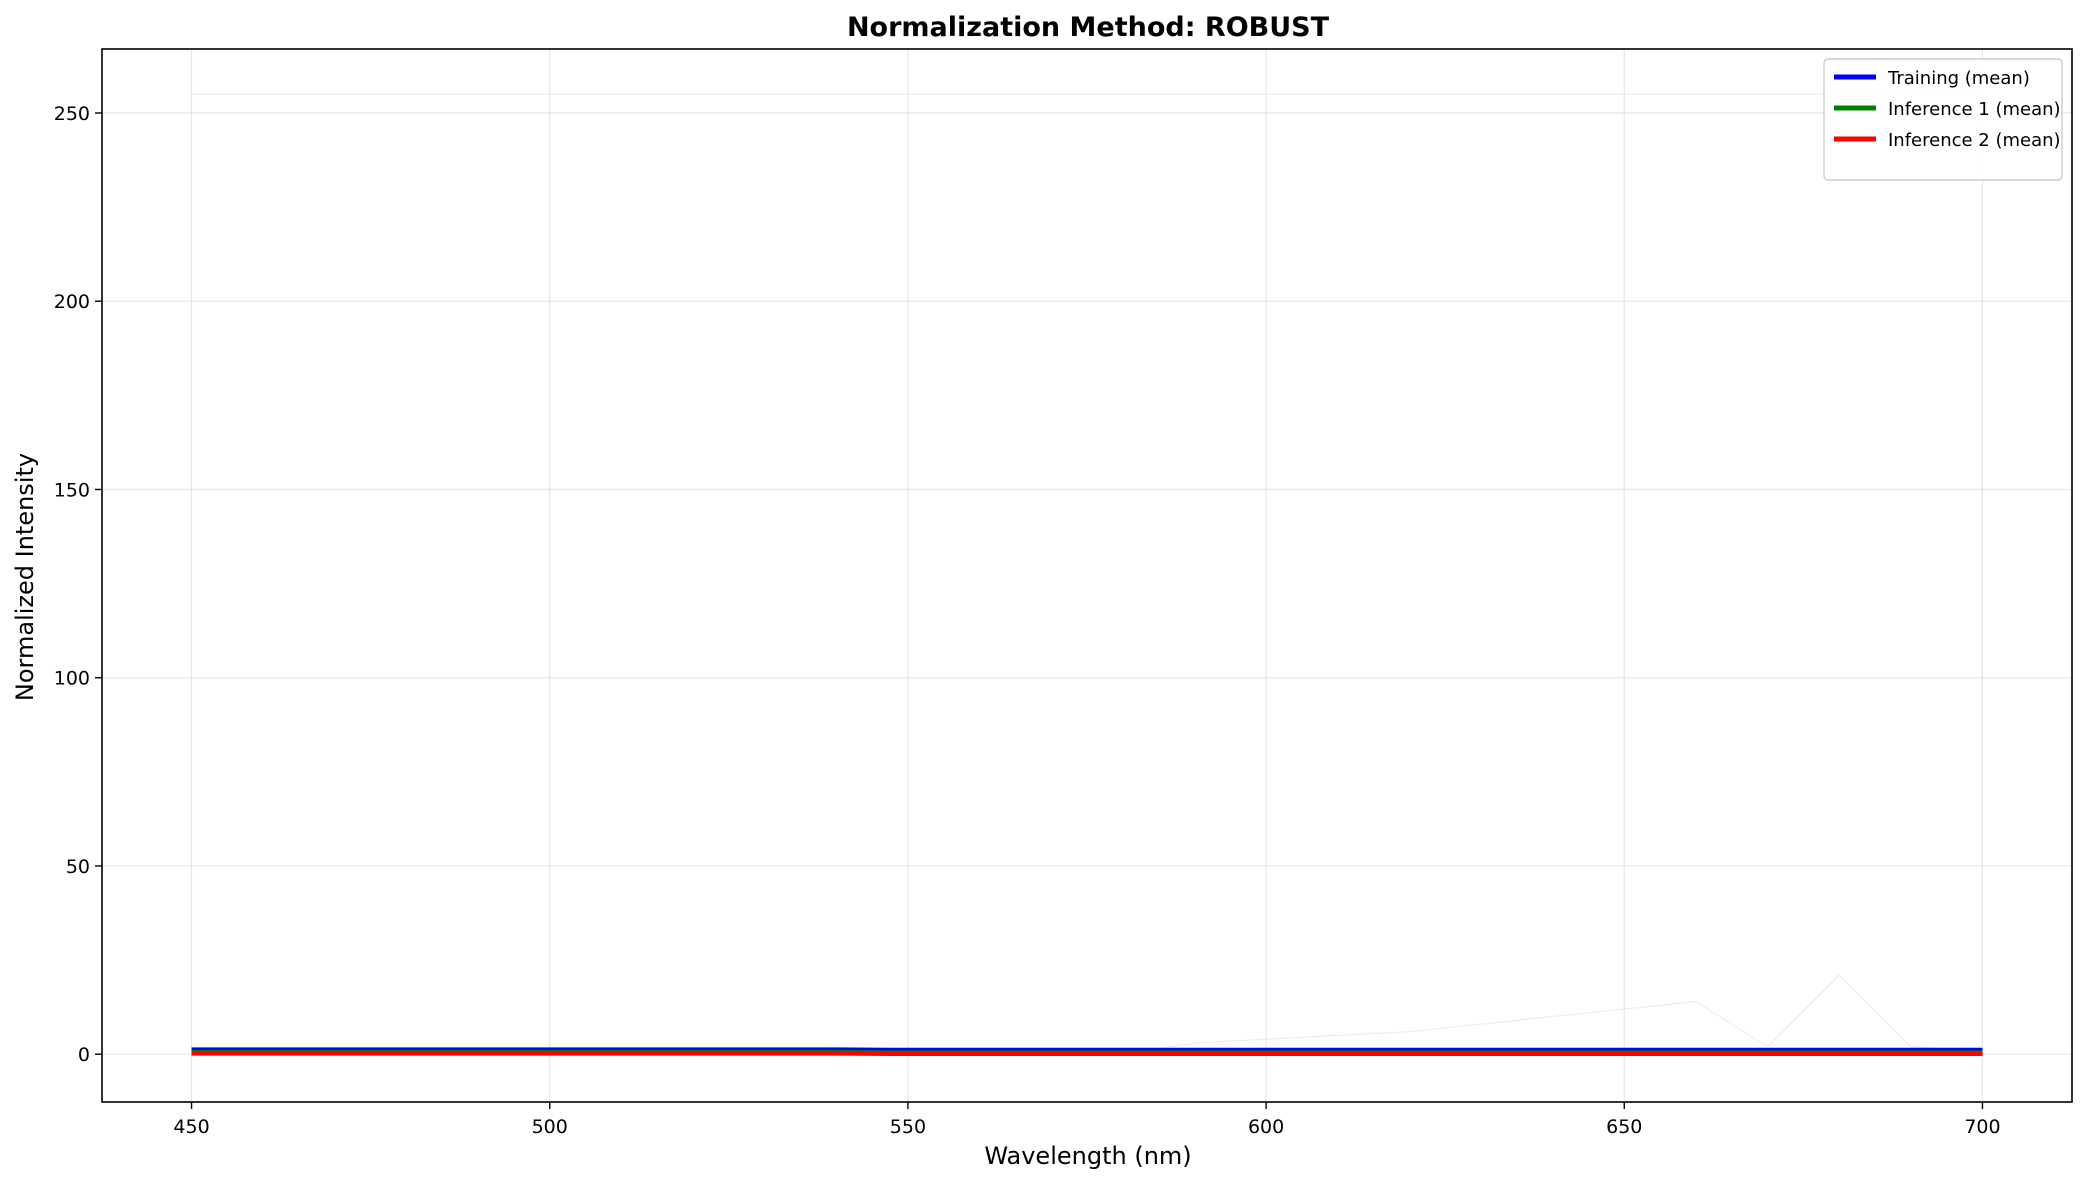 The image size is (2084, 1186). Describe the element at coordinates (25, 577) in the screenshot. I see `y-axis-label: Normalized Intensity` at that location.